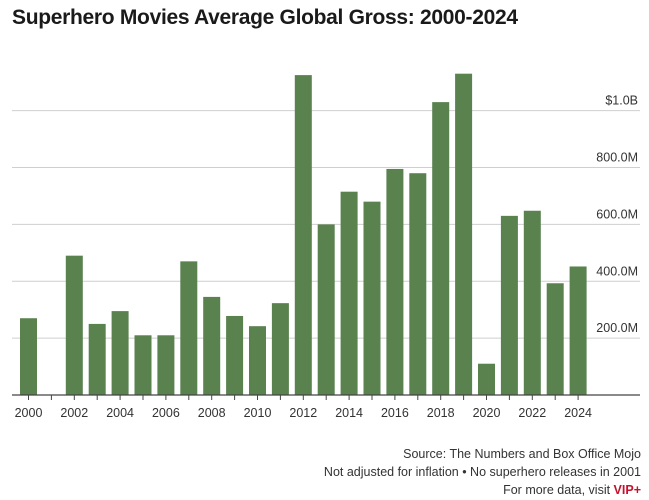 Image resolution: width=649 pixels, height=500 pixels. What do you see at coordinates (349, 413) in the screenshot?
I see `x-tick-label: 2014` at bounding box center [349, 413].